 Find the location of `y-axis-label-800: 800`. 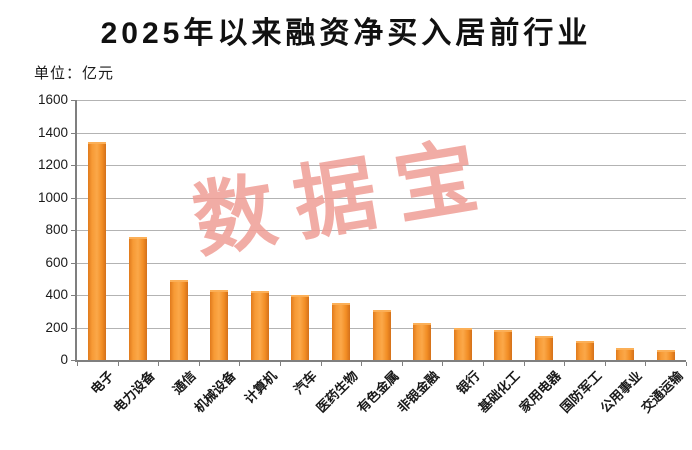

y-axis-label-800: 800 is located at coordinates (56, 229).